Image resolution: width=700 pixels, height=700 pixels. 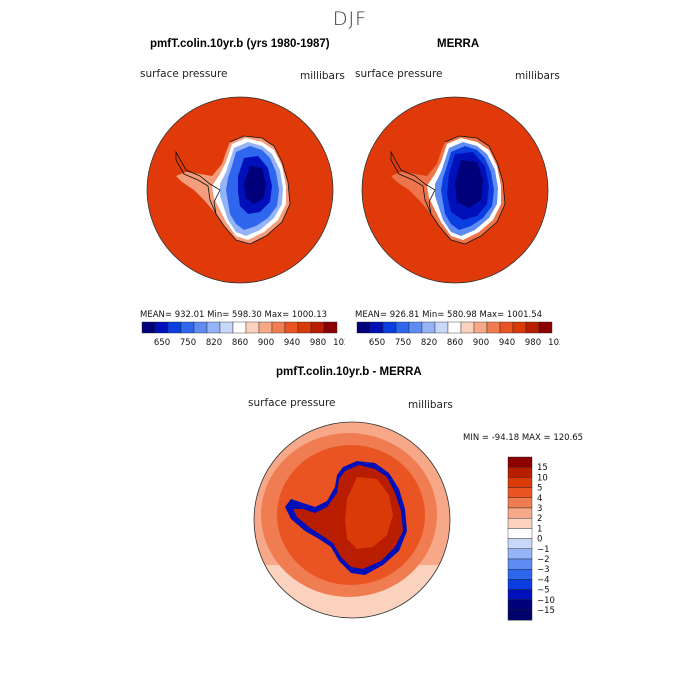 I want to click on right-unit-label: millibars, so click(x=537, y=76).